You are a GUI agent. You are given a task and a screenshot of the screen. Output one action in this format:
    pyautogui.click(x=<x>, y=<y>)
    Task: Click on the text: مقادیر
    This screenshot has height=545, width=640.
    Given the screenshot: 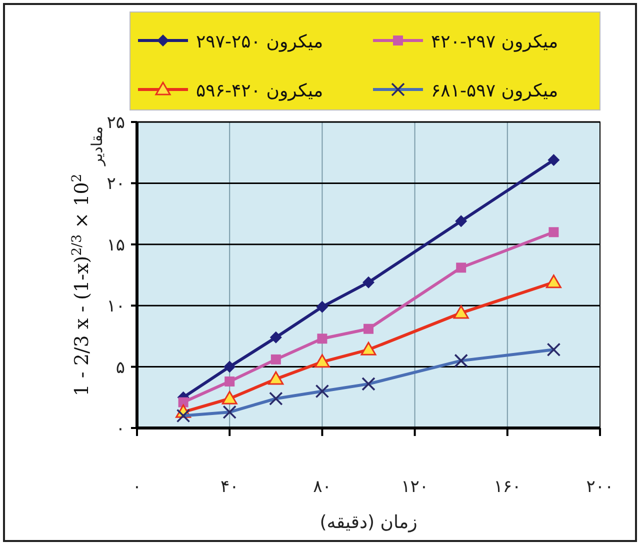 What is the action you would take?
    pyautogui.click(x=97, y=146)
    